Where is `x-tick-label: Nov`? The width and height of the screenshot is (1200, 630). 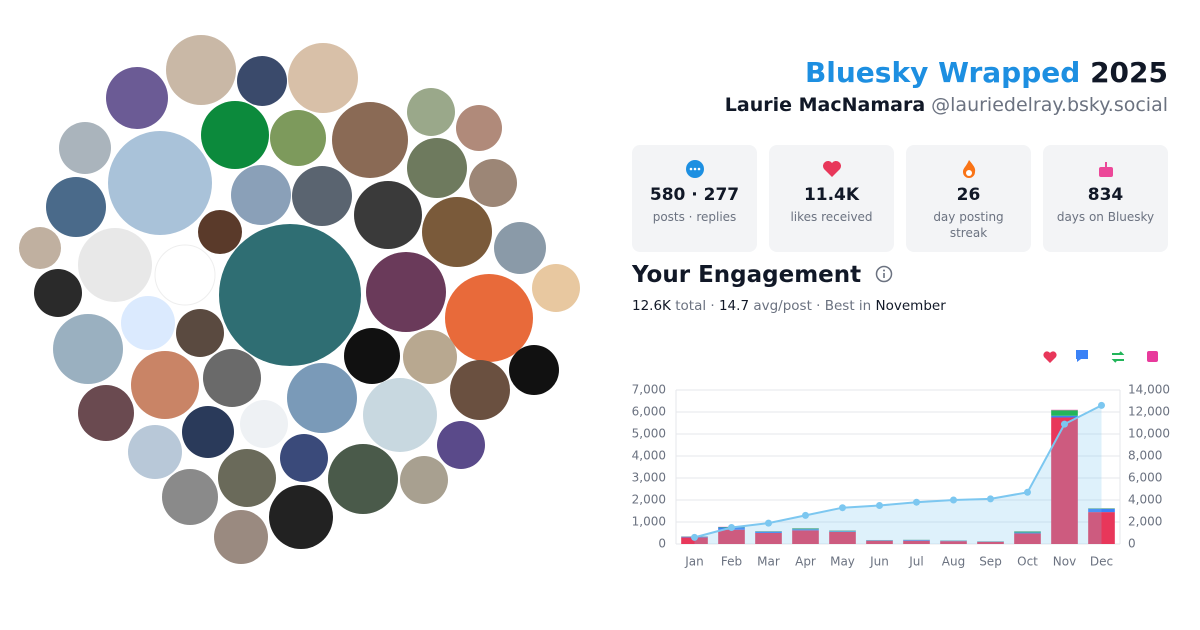 x-tick-label: Nov is located at coordinates (1064, 562).